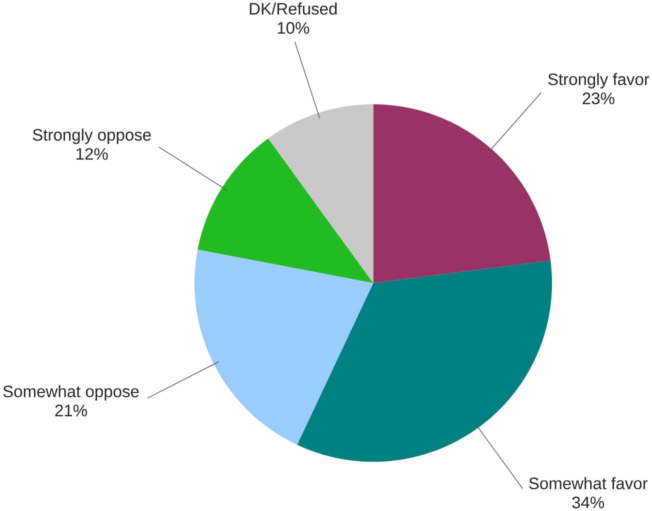 This screenshot has width=652, height=511. I want to click on slice-label: Somewhat favor, so click(588, 483).